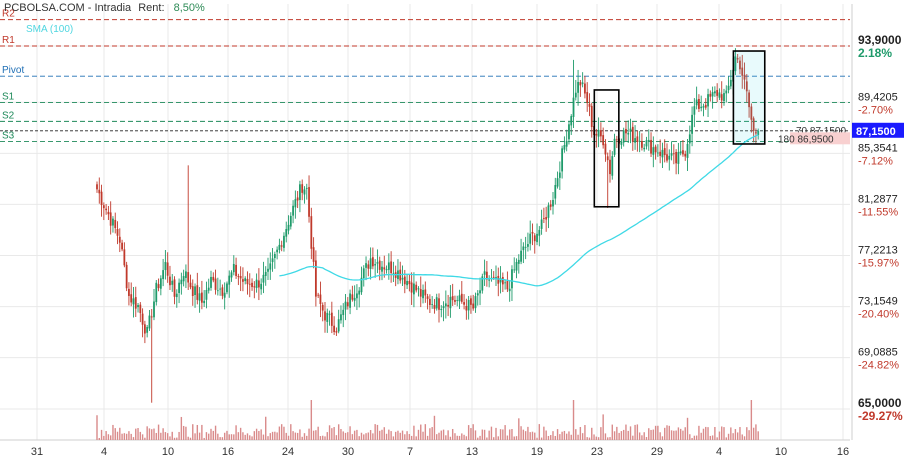  What do you see at coordinates (657, 452) in the screenshot?
I see `x-tick-label: 29` at bounding box center [657, 452].